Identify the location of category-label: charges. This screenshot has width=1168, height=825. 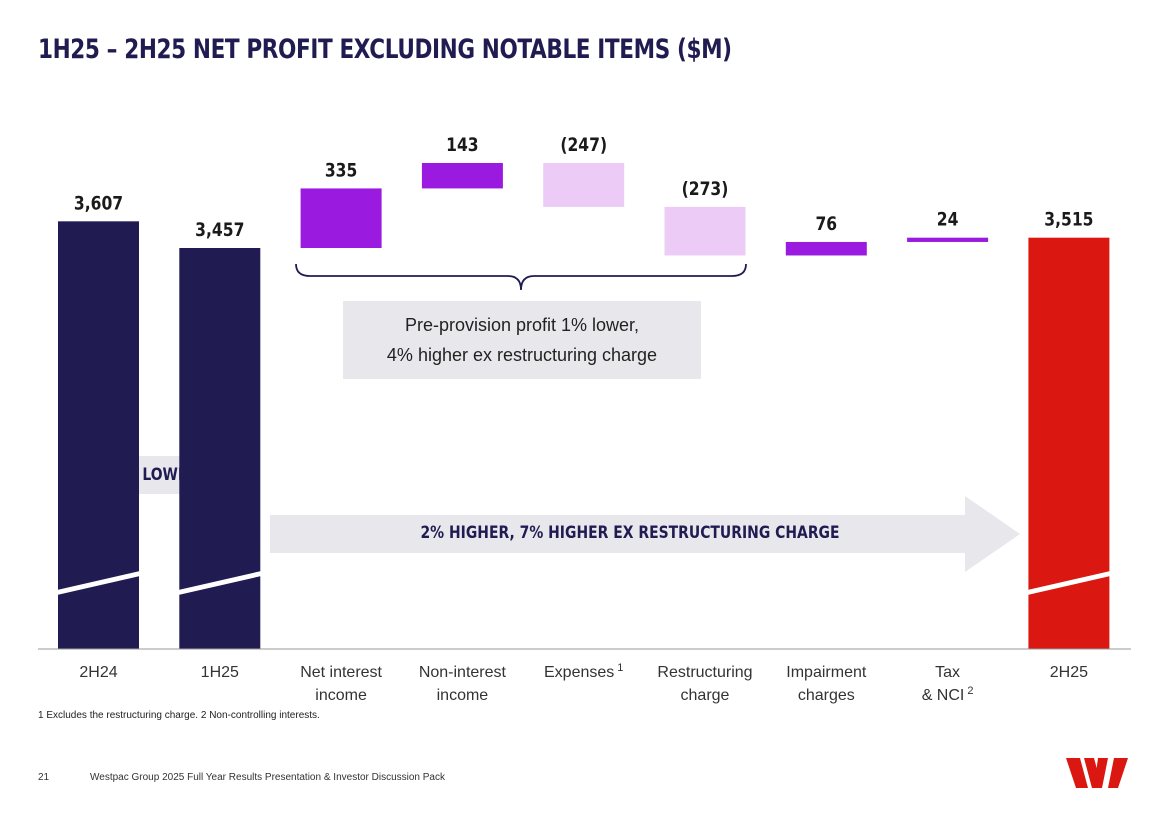
(826, 695).